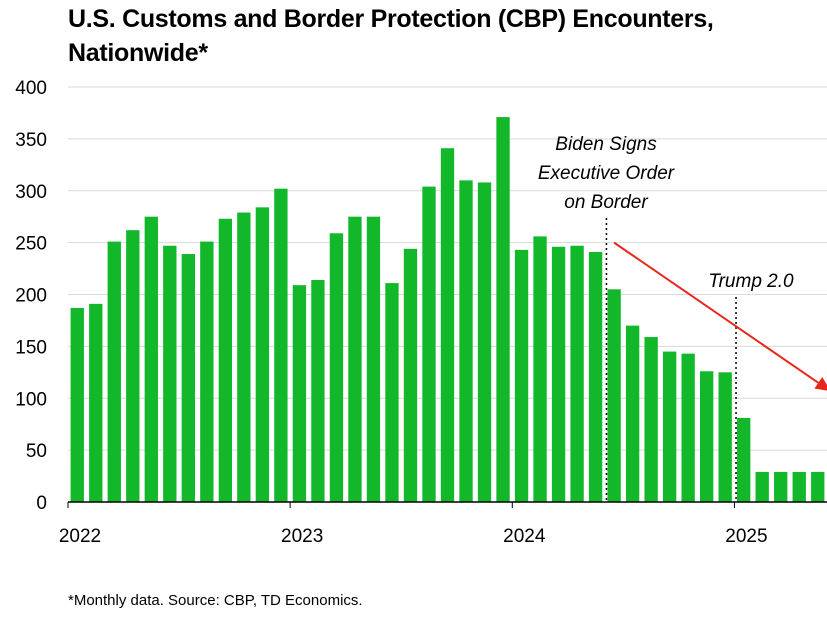 The image size is (827, 617). I want to click on x-tick-label: 2022, so click(80, 536).